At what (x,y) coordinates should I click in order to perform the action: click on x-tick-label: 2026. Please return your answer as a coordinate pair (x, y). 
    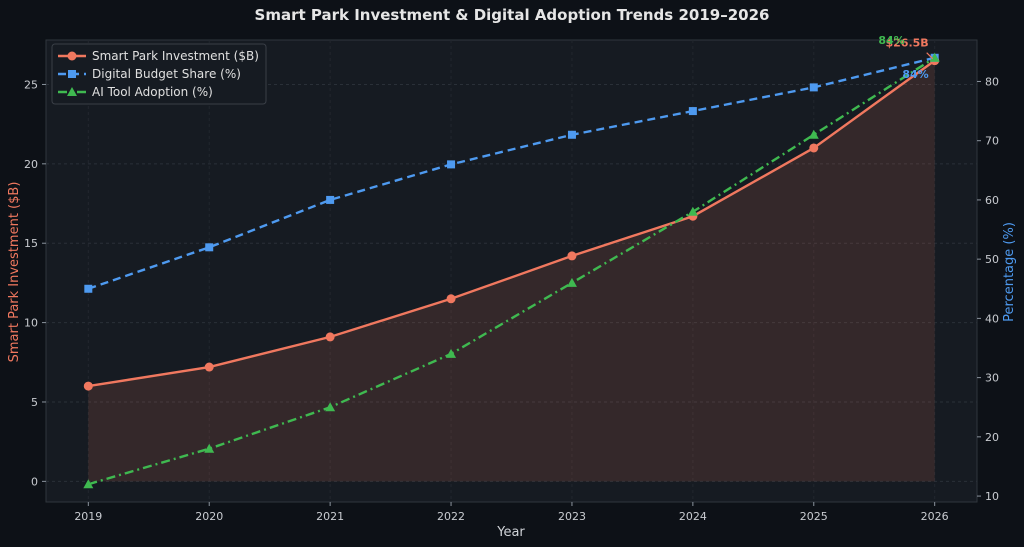
    Looking at the image, I should click on (935, 516).